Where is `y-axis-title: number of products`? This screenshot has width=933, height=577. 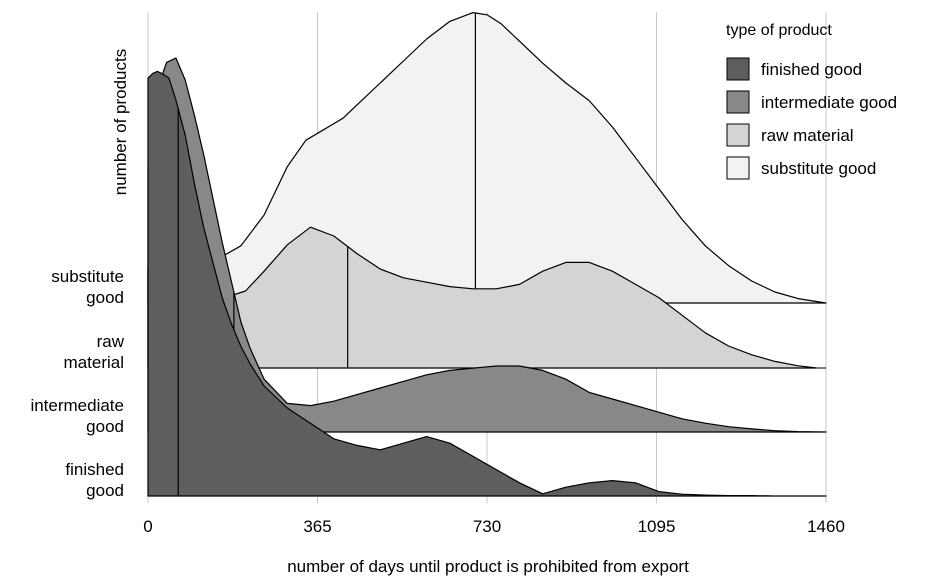 y-axis-title: number of products is located at coordinates (120, 122).